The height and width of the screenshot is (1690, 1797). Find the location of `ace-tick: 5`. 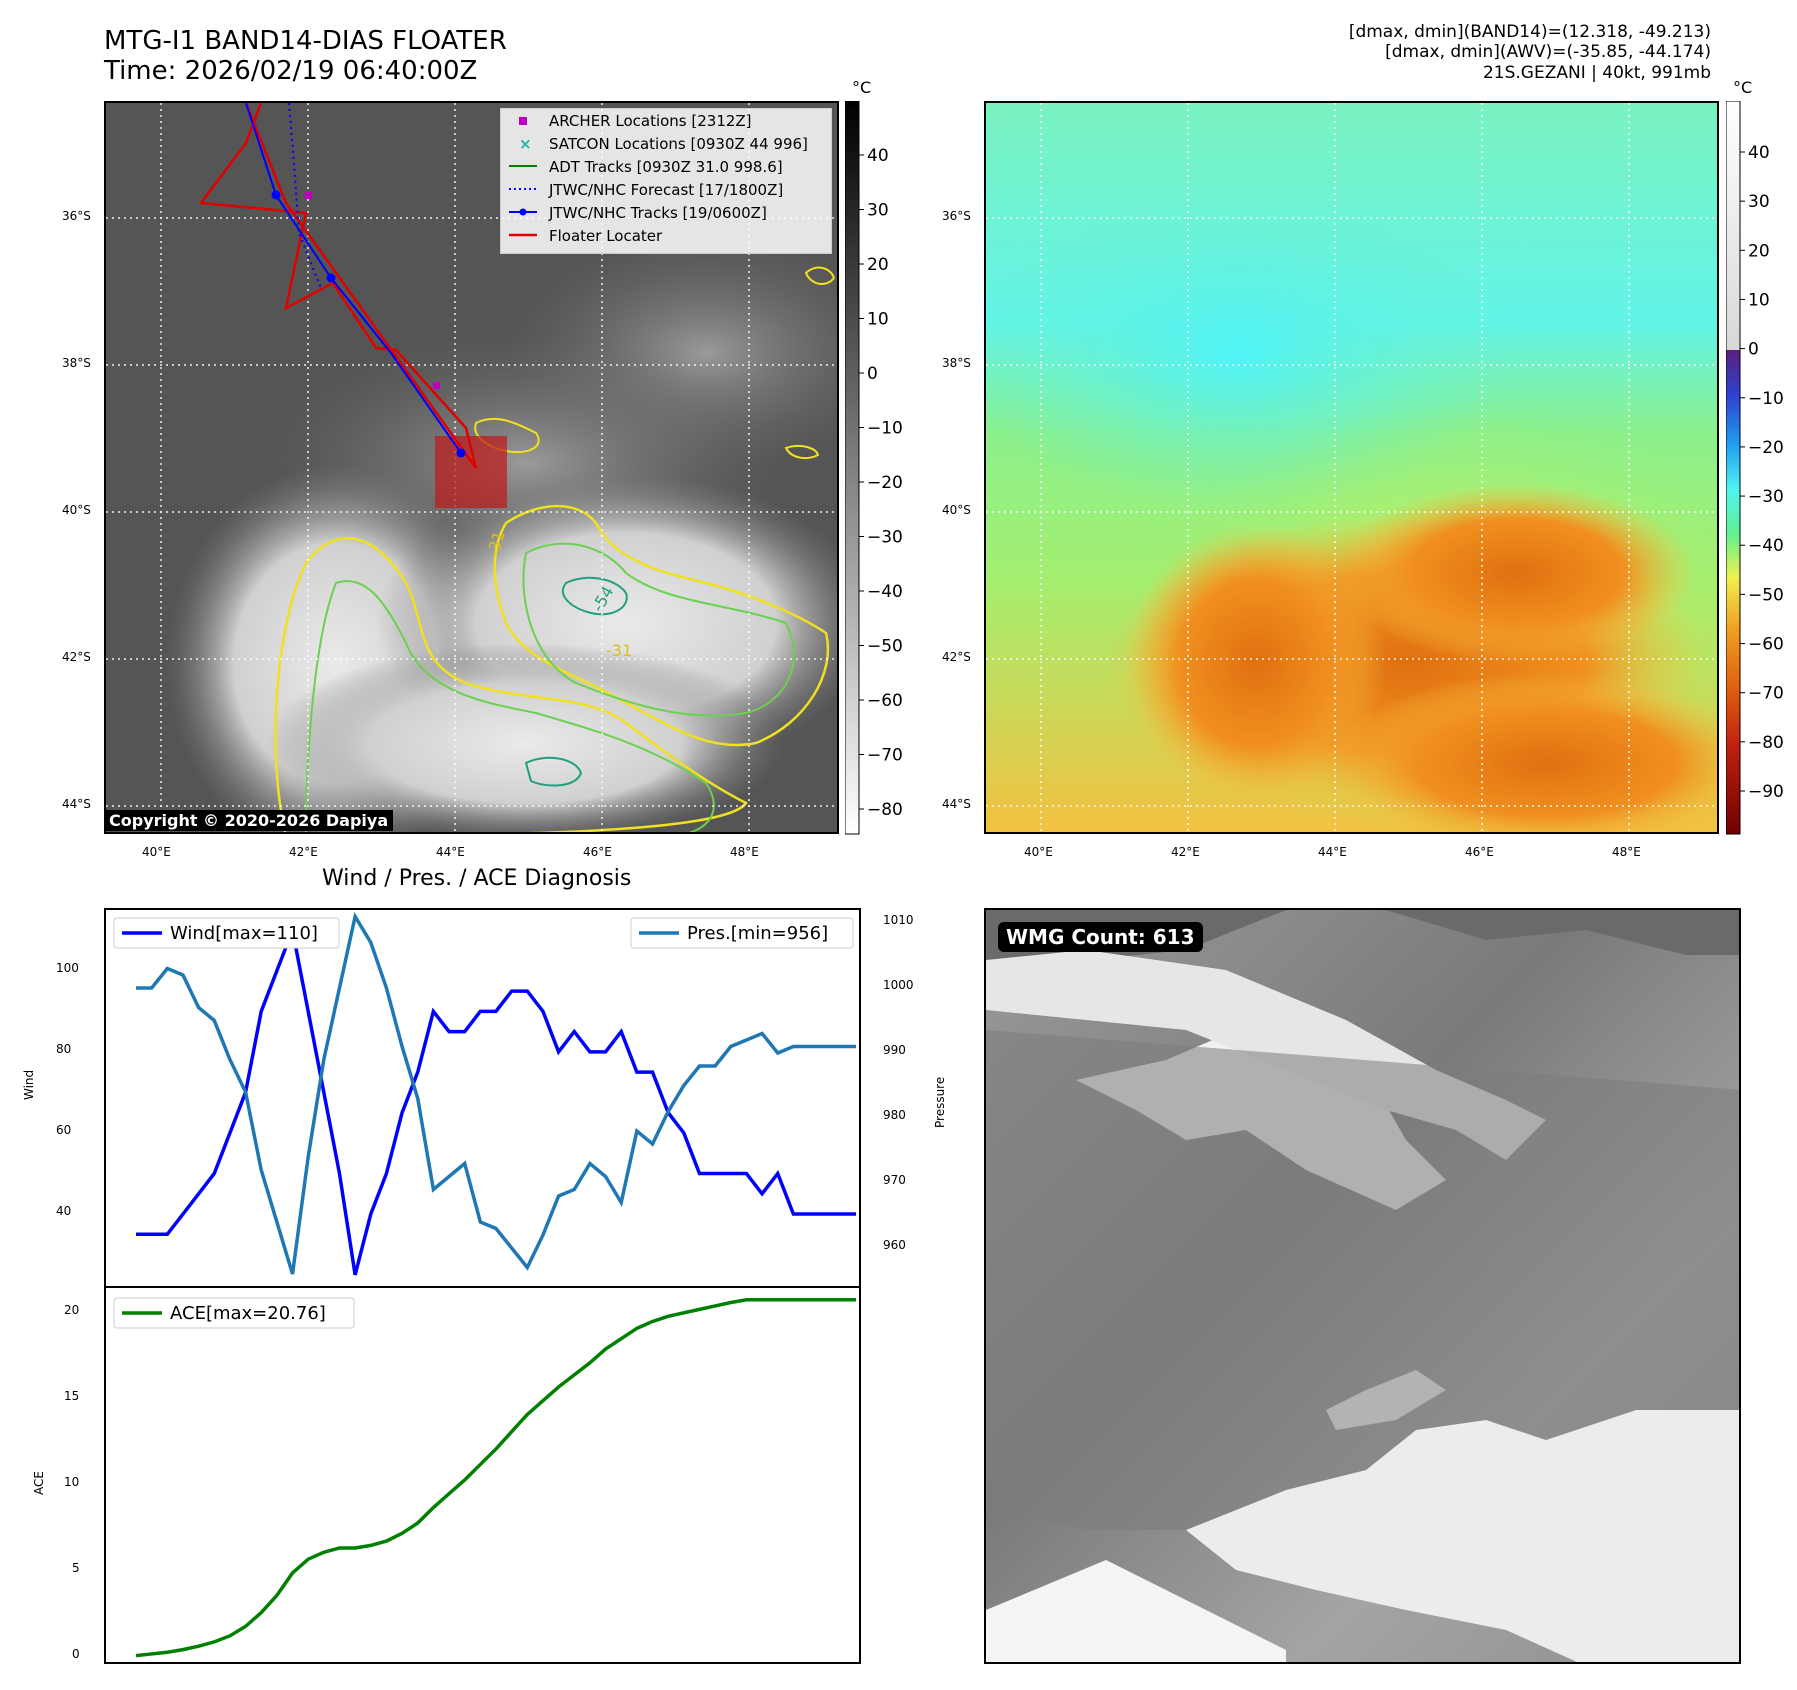

ace-tick: 5 is located at coordinates (76, 1568).